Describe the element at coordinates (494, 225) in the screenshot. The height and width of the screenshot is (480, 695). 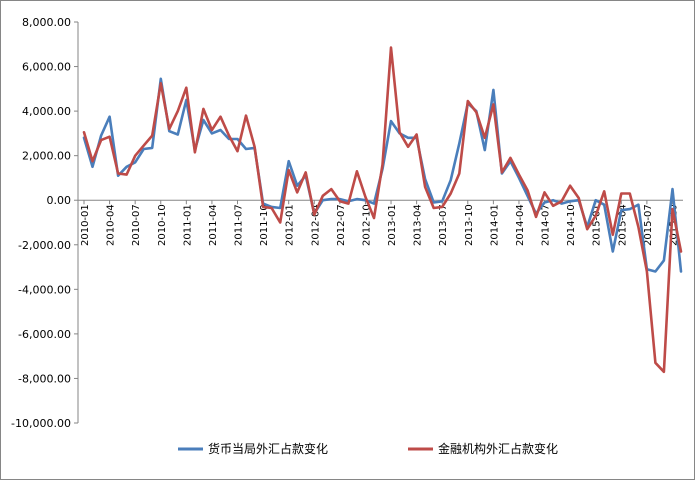
I see `x-tick-label: 2014-01` at that location.